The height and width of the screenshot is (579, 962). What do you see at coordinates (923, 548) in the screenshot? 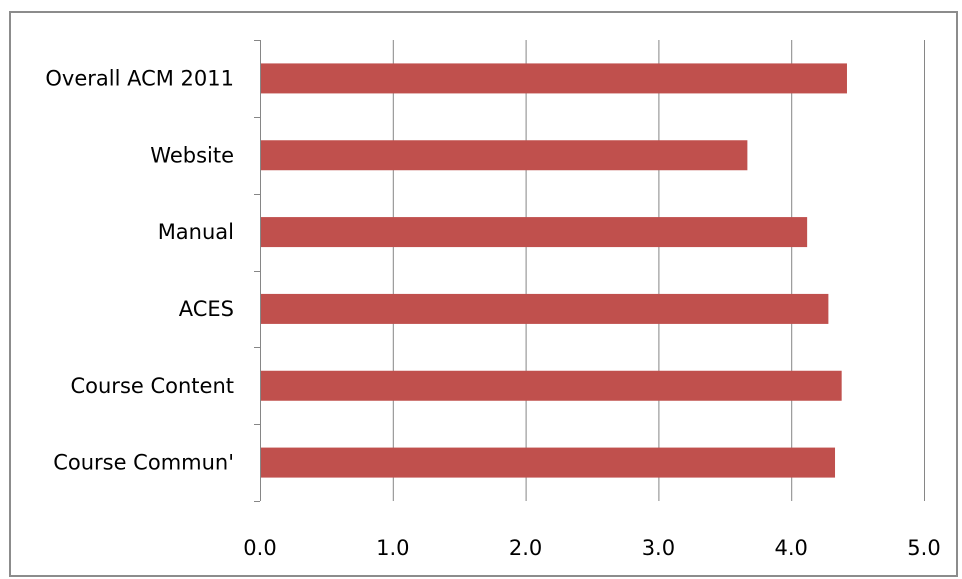
I see `x-tick-label: 5.0` at bounding box center [923, 548].